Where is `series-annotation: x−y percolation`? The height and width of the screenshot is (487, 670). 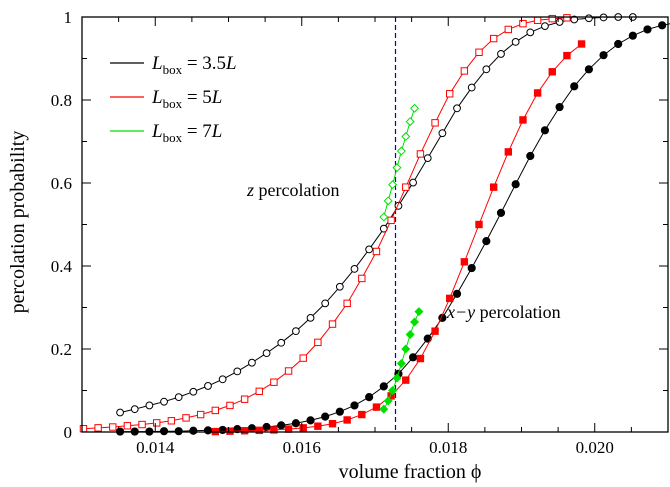
series-annotation: x−y percolation is located at coordinates (503, 312).